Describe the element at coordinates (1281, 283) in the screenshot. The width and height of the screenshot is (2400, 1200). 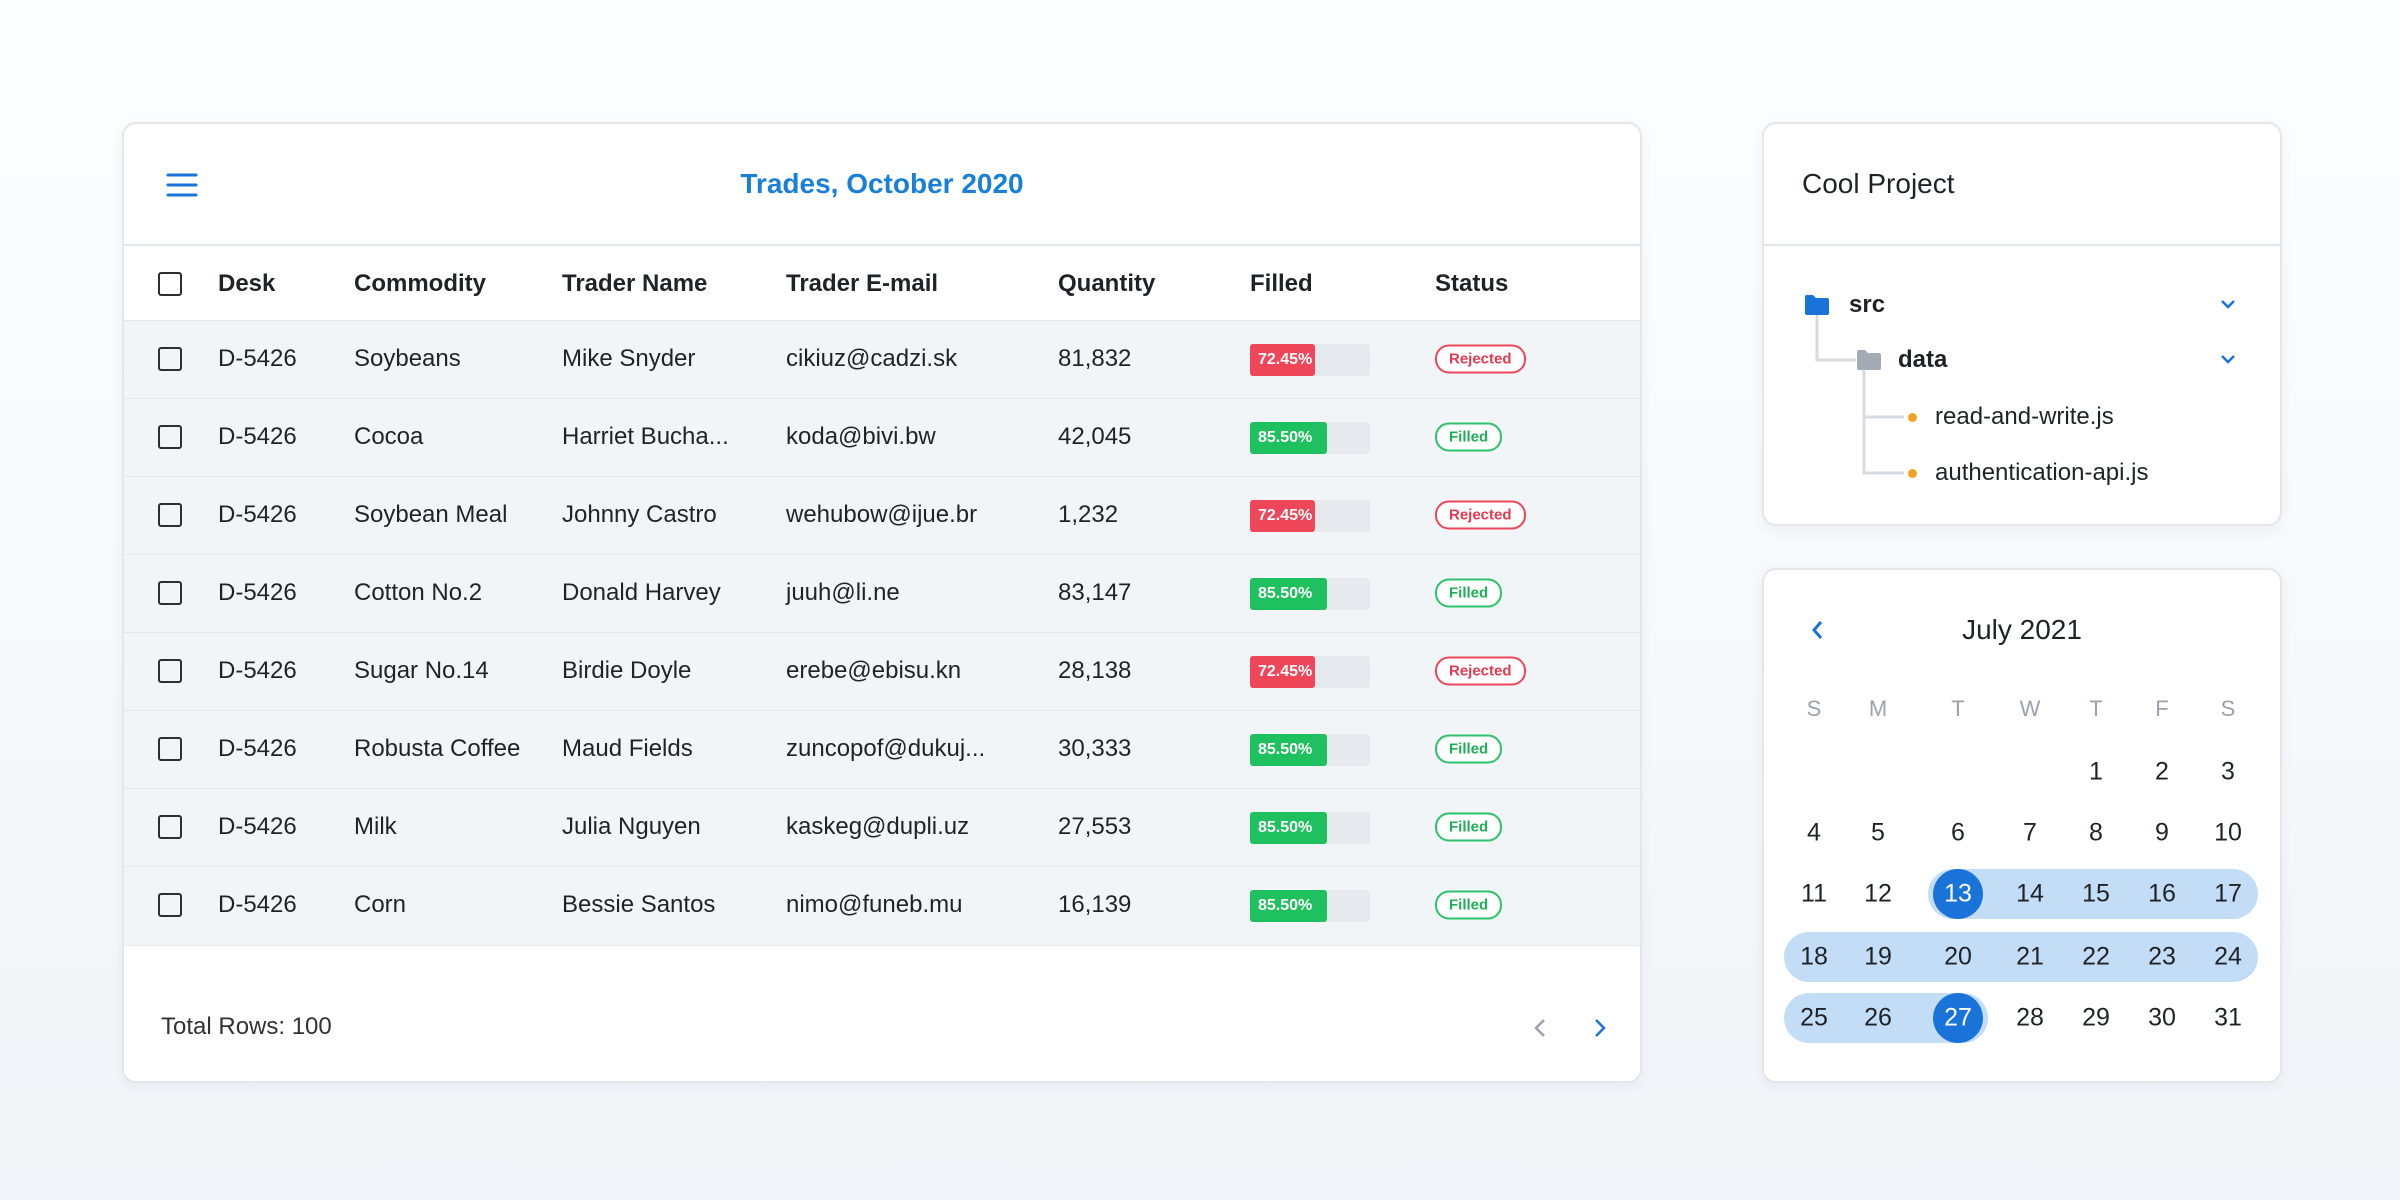
I see `column-header: Filled` at that location.